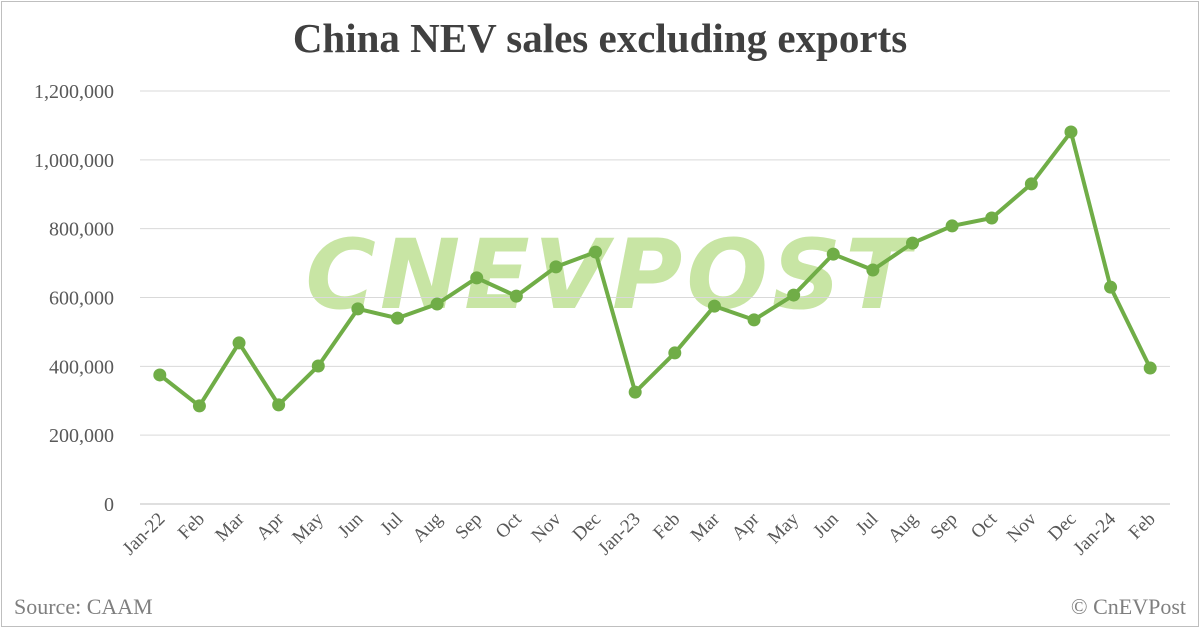 The width and height of the screenshot is (1200, 628). What do you see at coordinates (83, 606) in the screenshot?
I see `source-note: Source: CAAM` at bounding box center [83, 606].